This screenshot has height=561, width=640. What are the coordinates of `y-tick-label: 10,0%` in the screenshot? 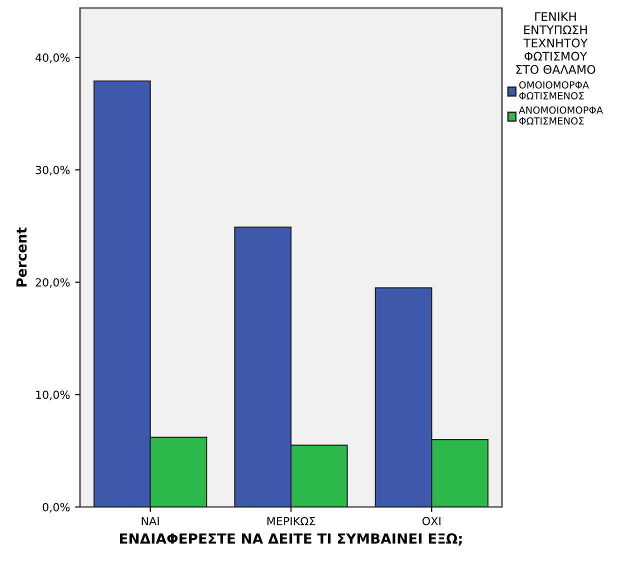 It's located at (53, 395).